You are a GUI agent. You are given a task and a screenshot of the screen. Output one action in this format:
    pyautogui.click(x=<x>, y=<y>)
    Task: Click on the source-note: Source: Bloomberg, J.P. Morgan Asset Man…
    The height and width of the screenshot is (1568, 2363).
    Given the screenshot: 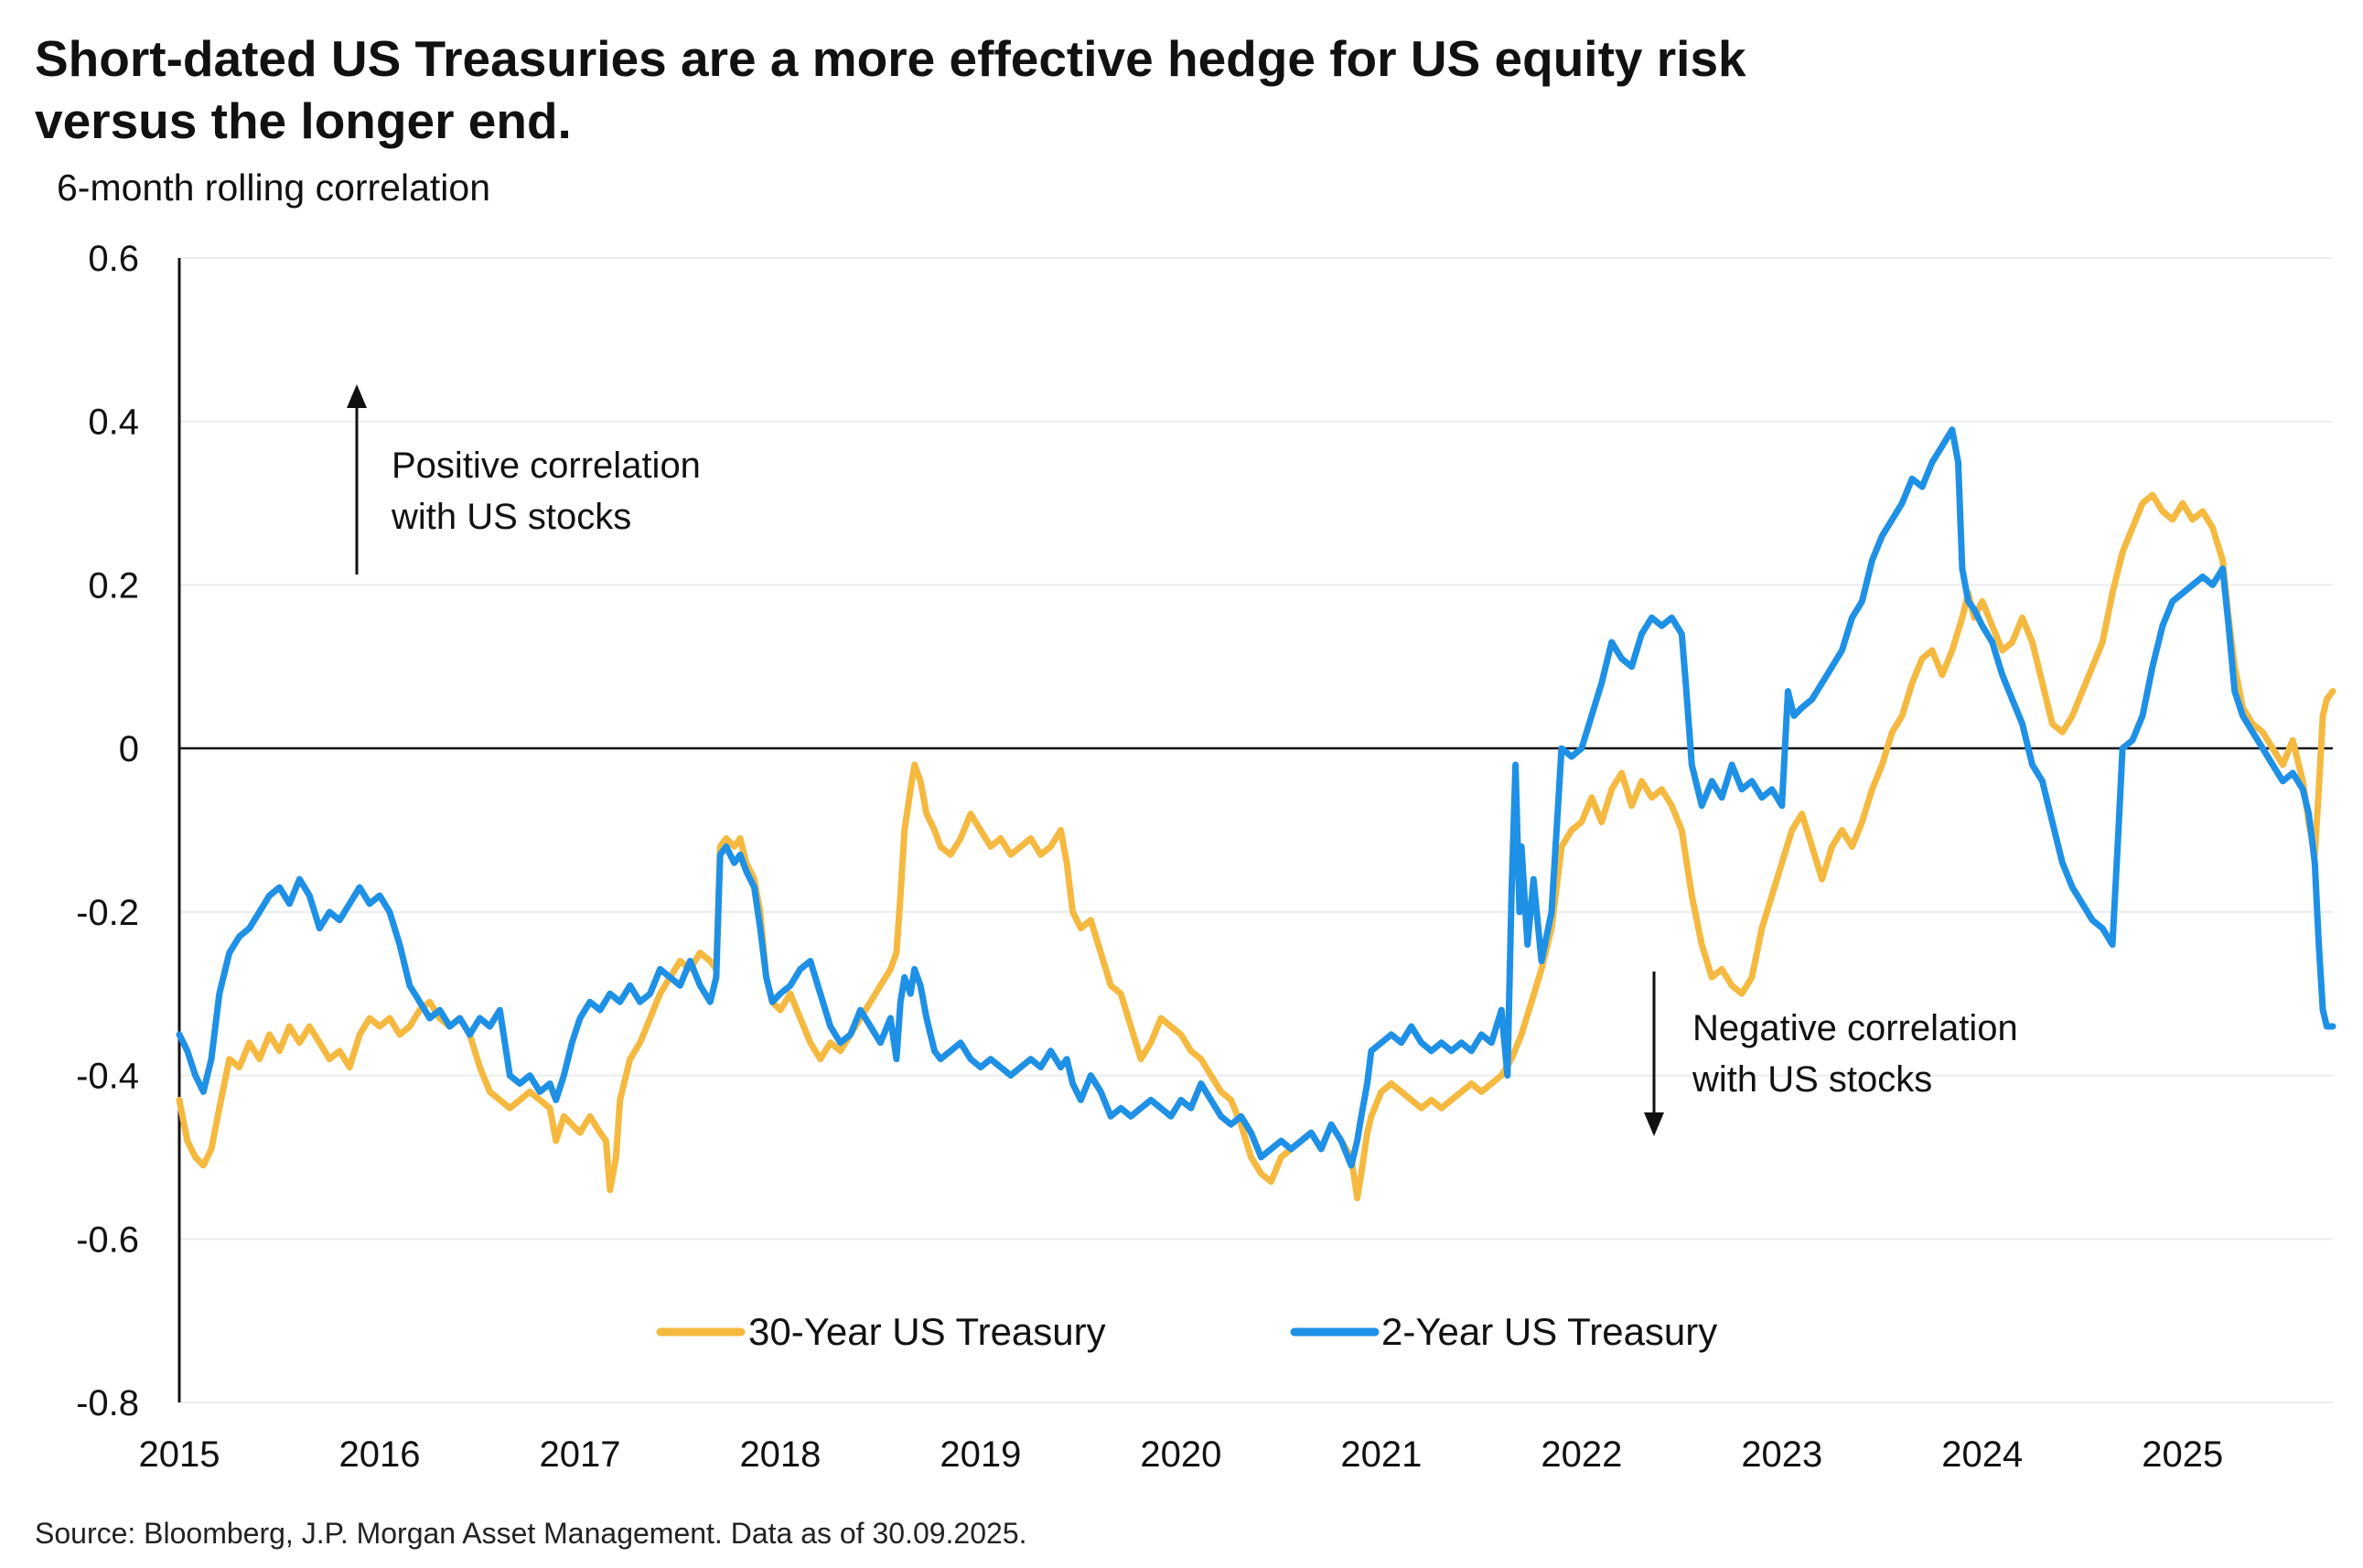 What is the action you would take?
    pyautogui.click(x=531, y=1533)
    